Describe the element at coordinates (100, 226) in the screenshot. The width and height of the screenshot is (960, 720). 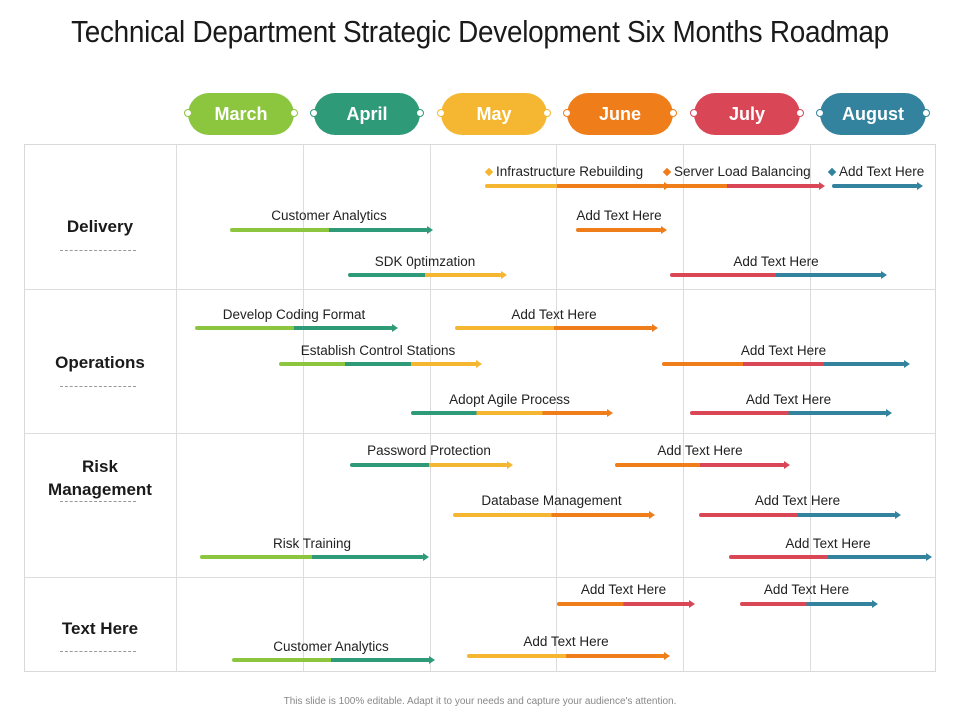
I see `row-label: Delivery` at that location.